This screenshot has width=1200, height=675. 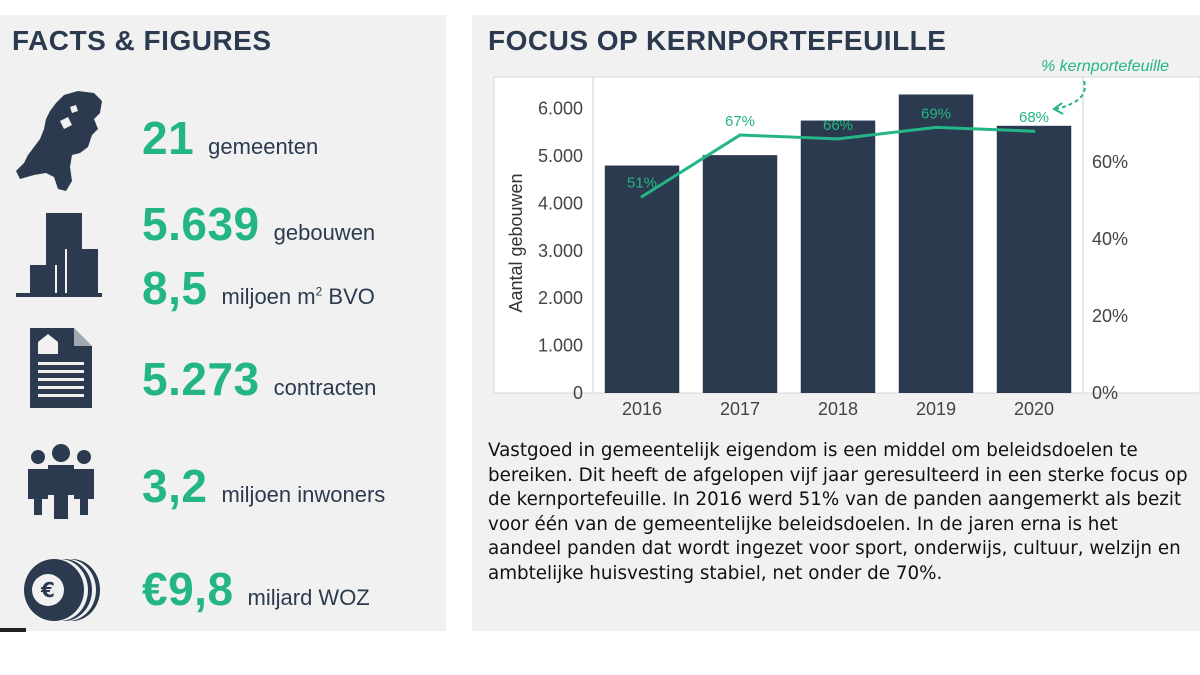 I want to click on y2-tick-label: 40%, so click(x=1110, y=239).